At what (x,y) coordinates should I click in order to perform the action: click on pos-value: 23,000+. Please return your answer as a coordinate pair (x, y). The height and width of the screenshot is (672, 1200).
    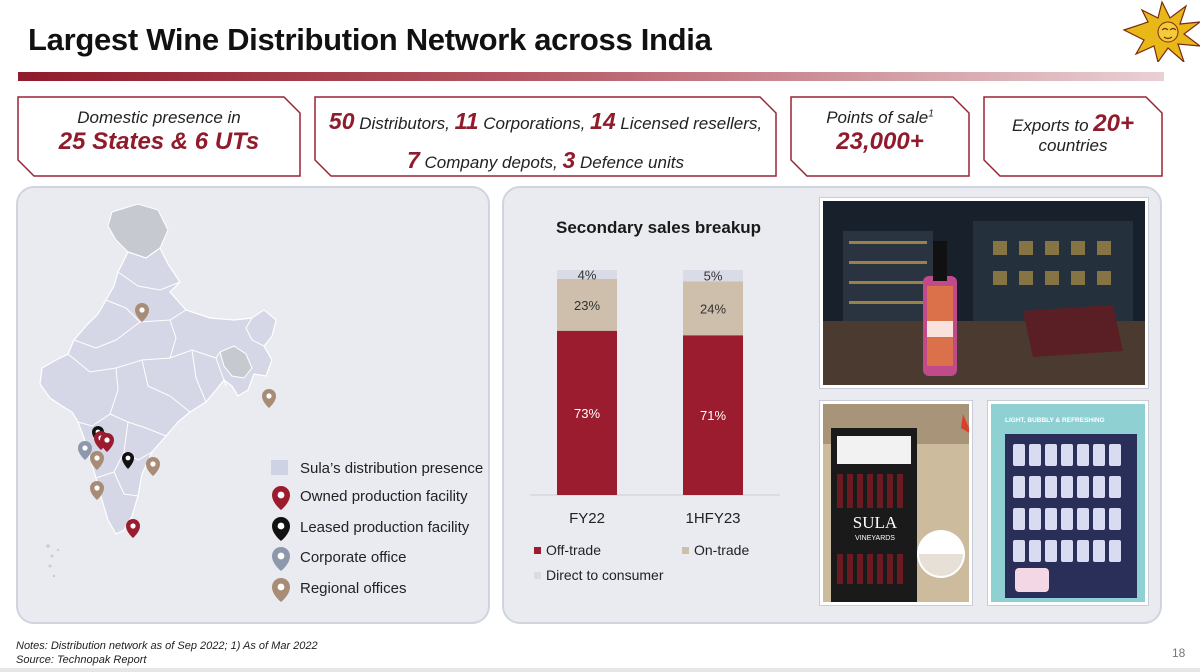
    Looking at the image, I should click on (880, 141).